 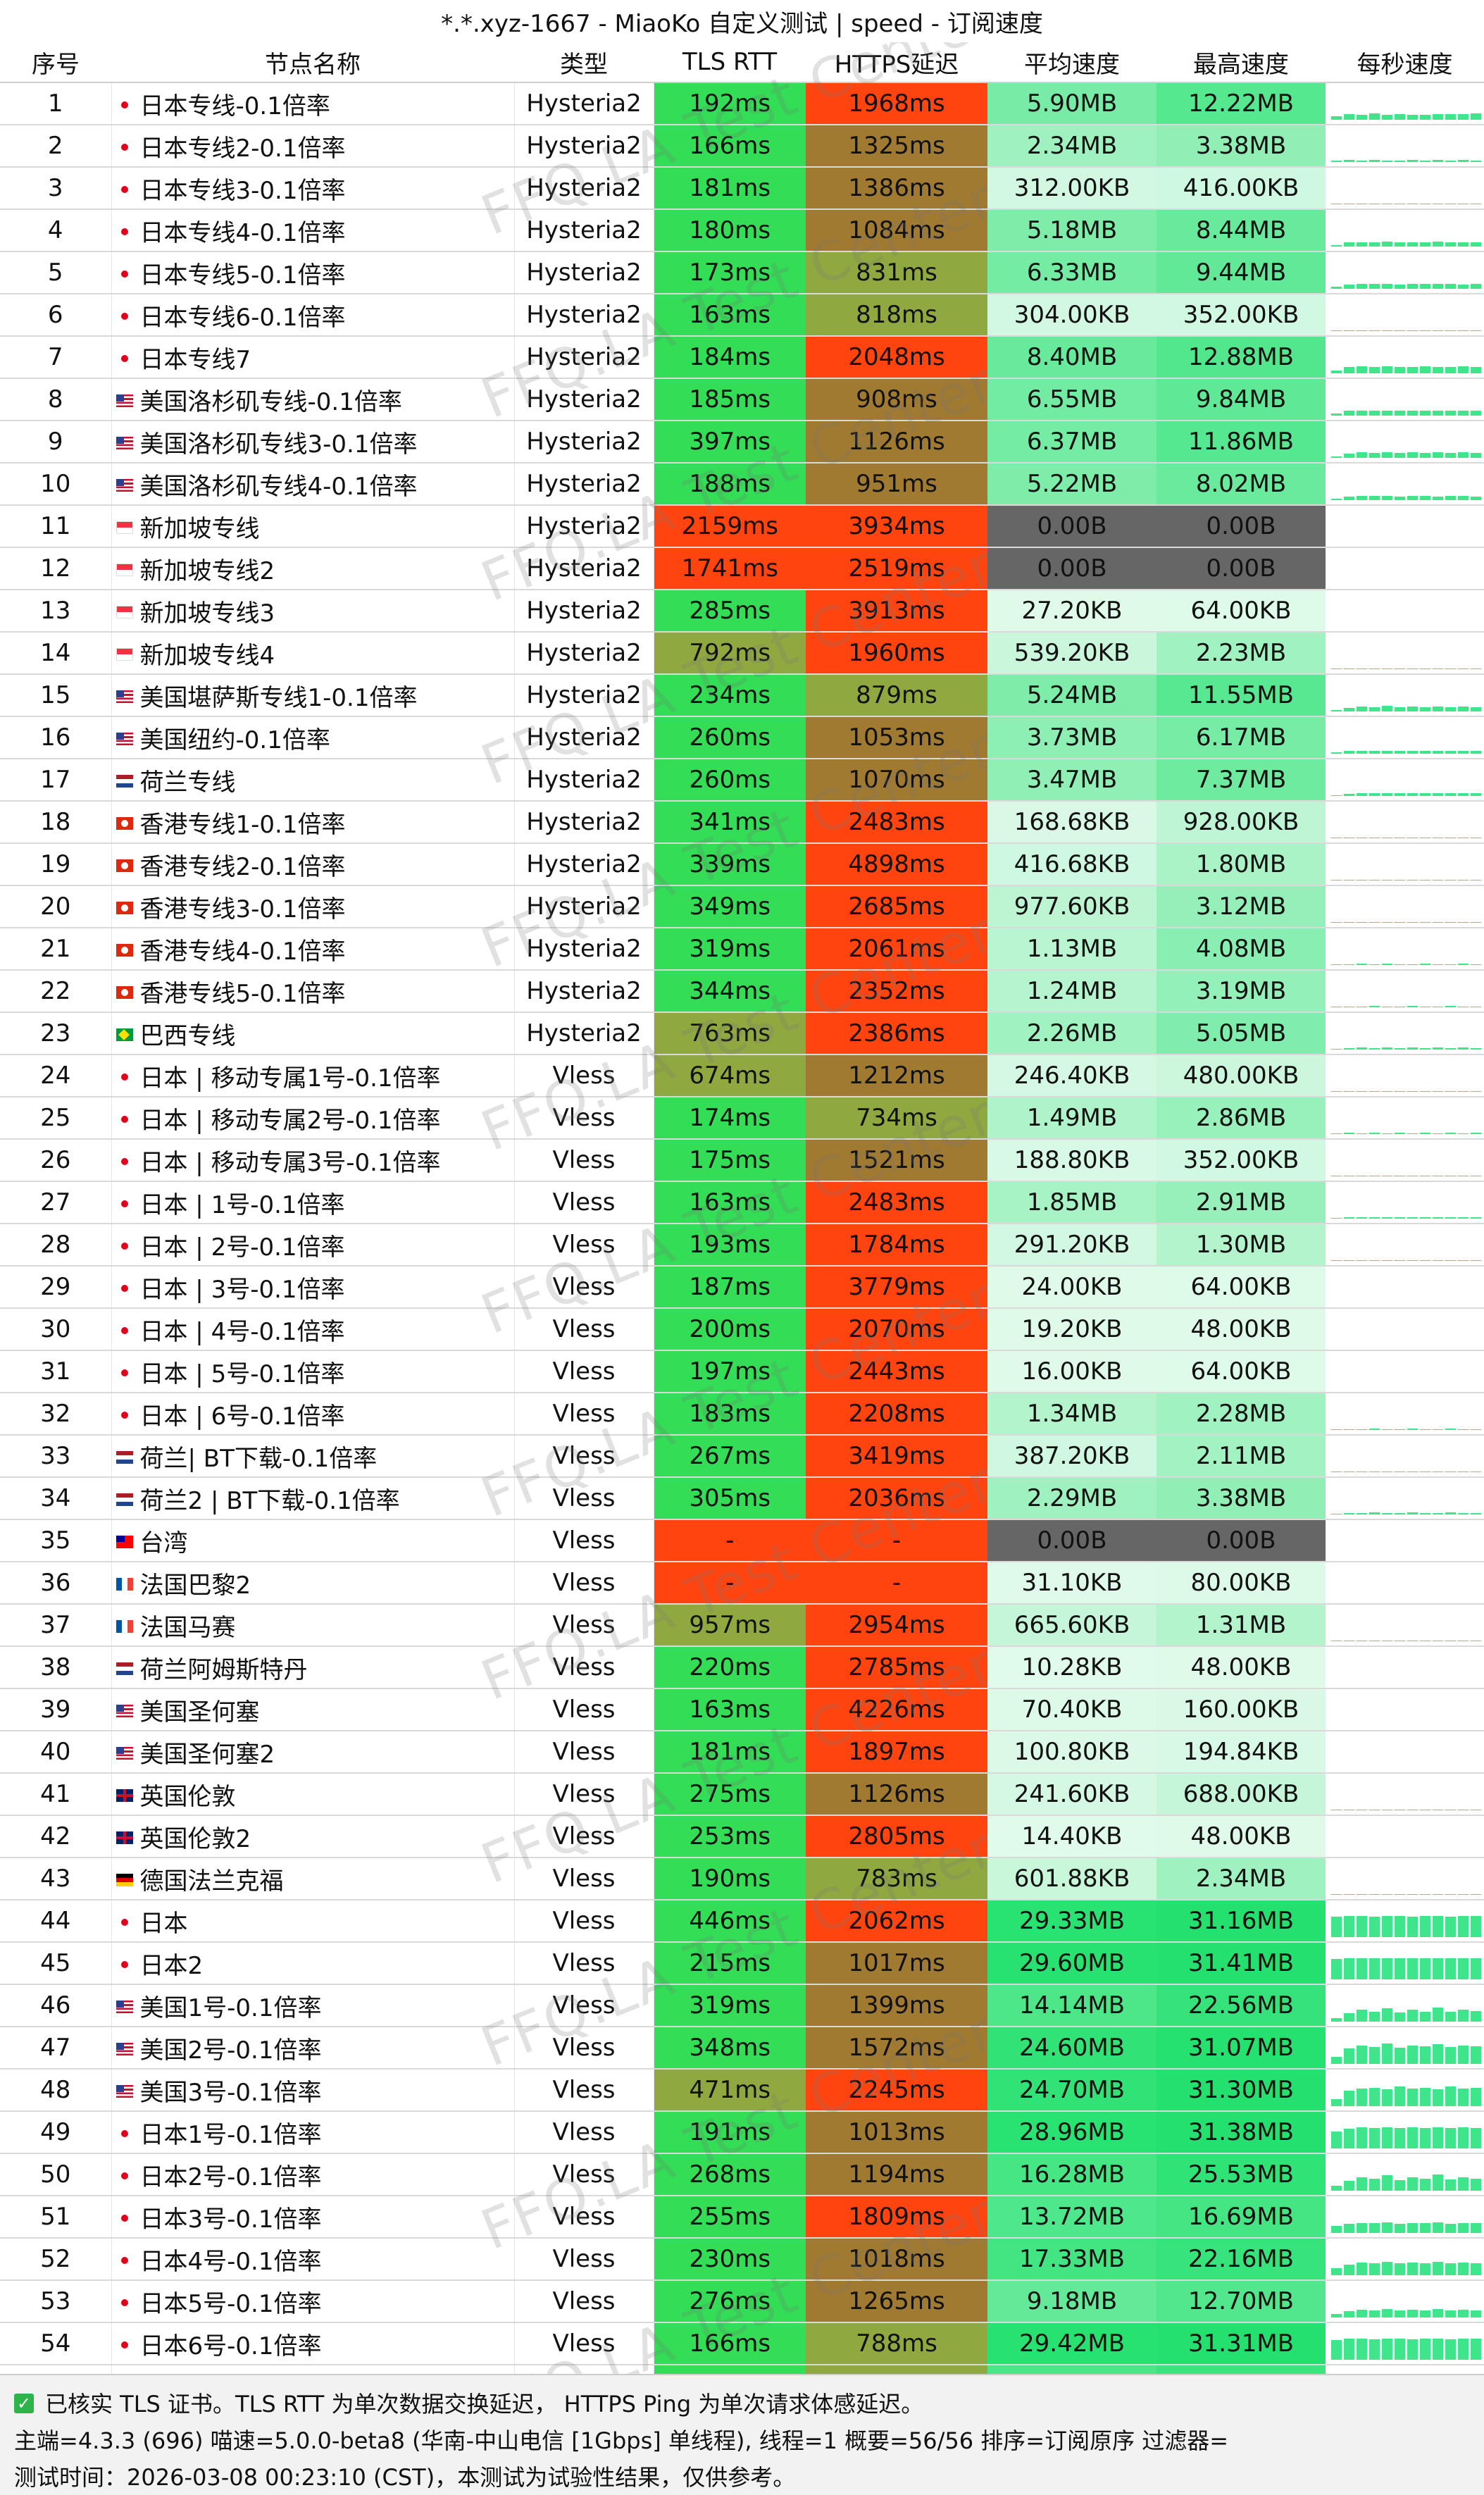 What do you see at coordinates (1071, 780) in the screenshot?
I see `avg-speed-cell: 3.47MB` at bounding box center [1071, 780].